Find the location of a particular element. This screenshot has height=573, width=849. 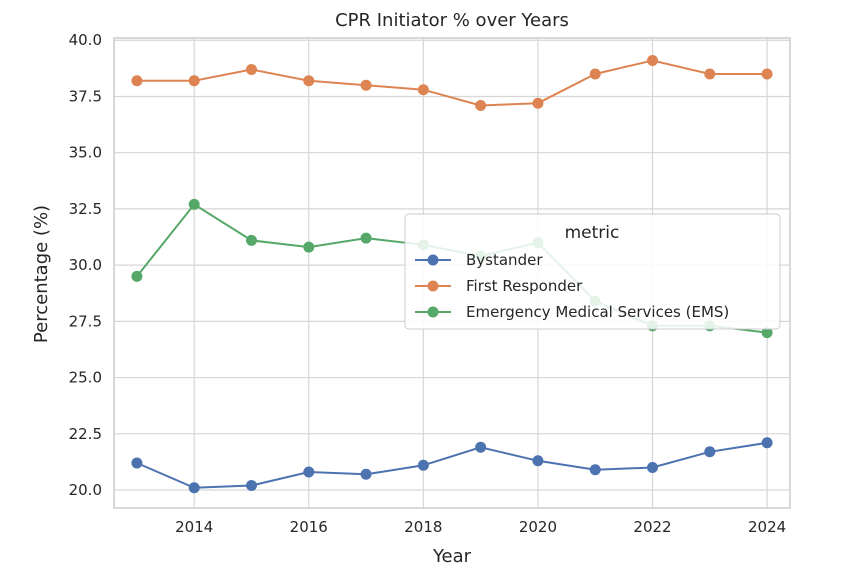

legend-label: First Responder is located at coordinates (524, 286).